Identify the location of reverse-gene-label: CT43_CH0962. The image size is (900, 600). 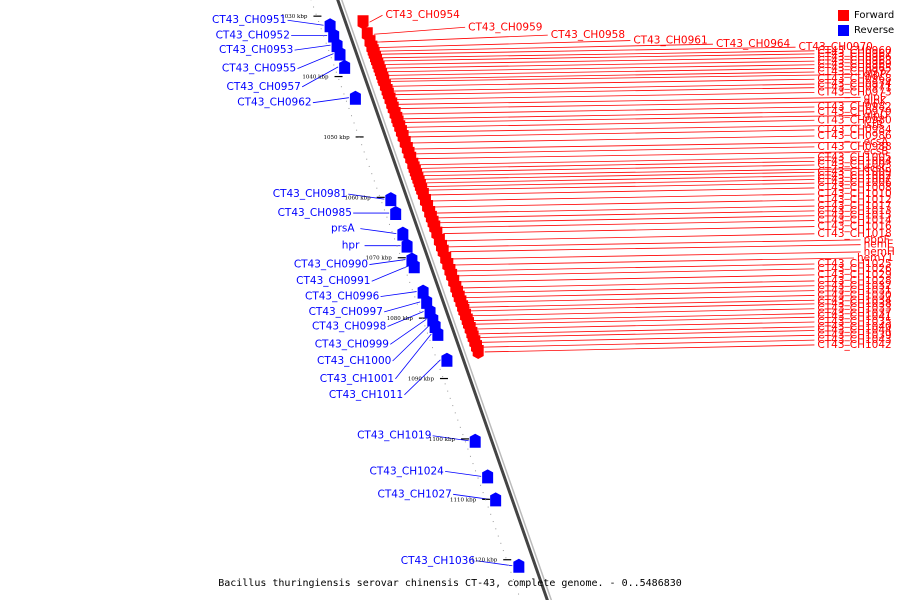
(274, 103).